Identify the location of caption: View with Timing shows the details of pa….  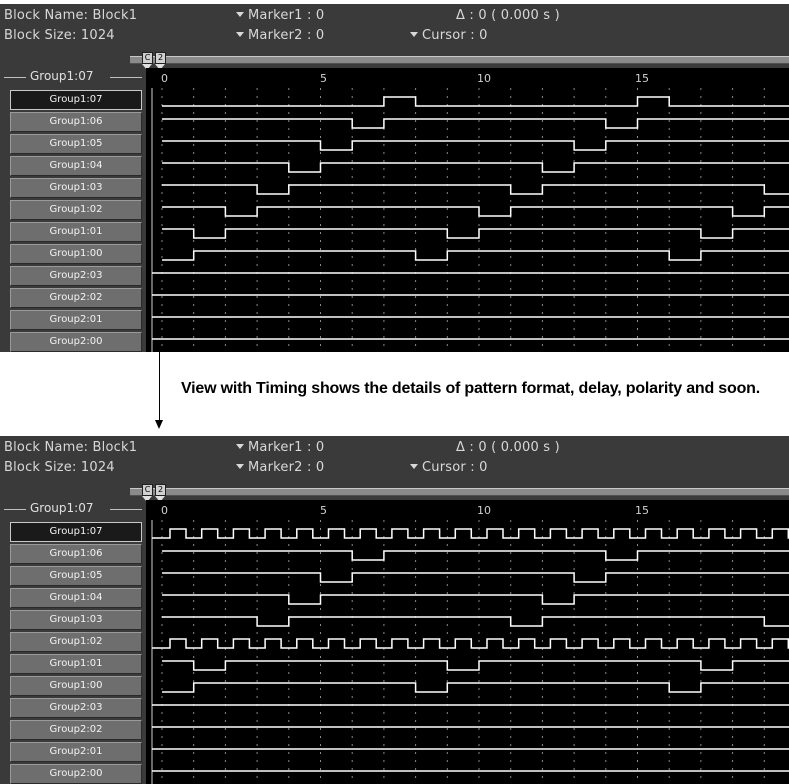
(470, 388).